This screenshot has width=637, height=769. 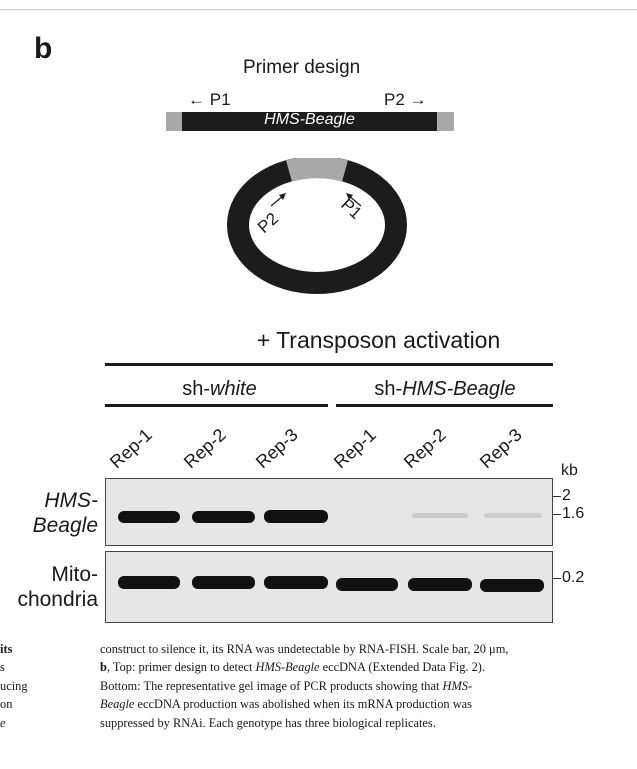 I want to click on condition-bracket, so click(x=329, y=364).